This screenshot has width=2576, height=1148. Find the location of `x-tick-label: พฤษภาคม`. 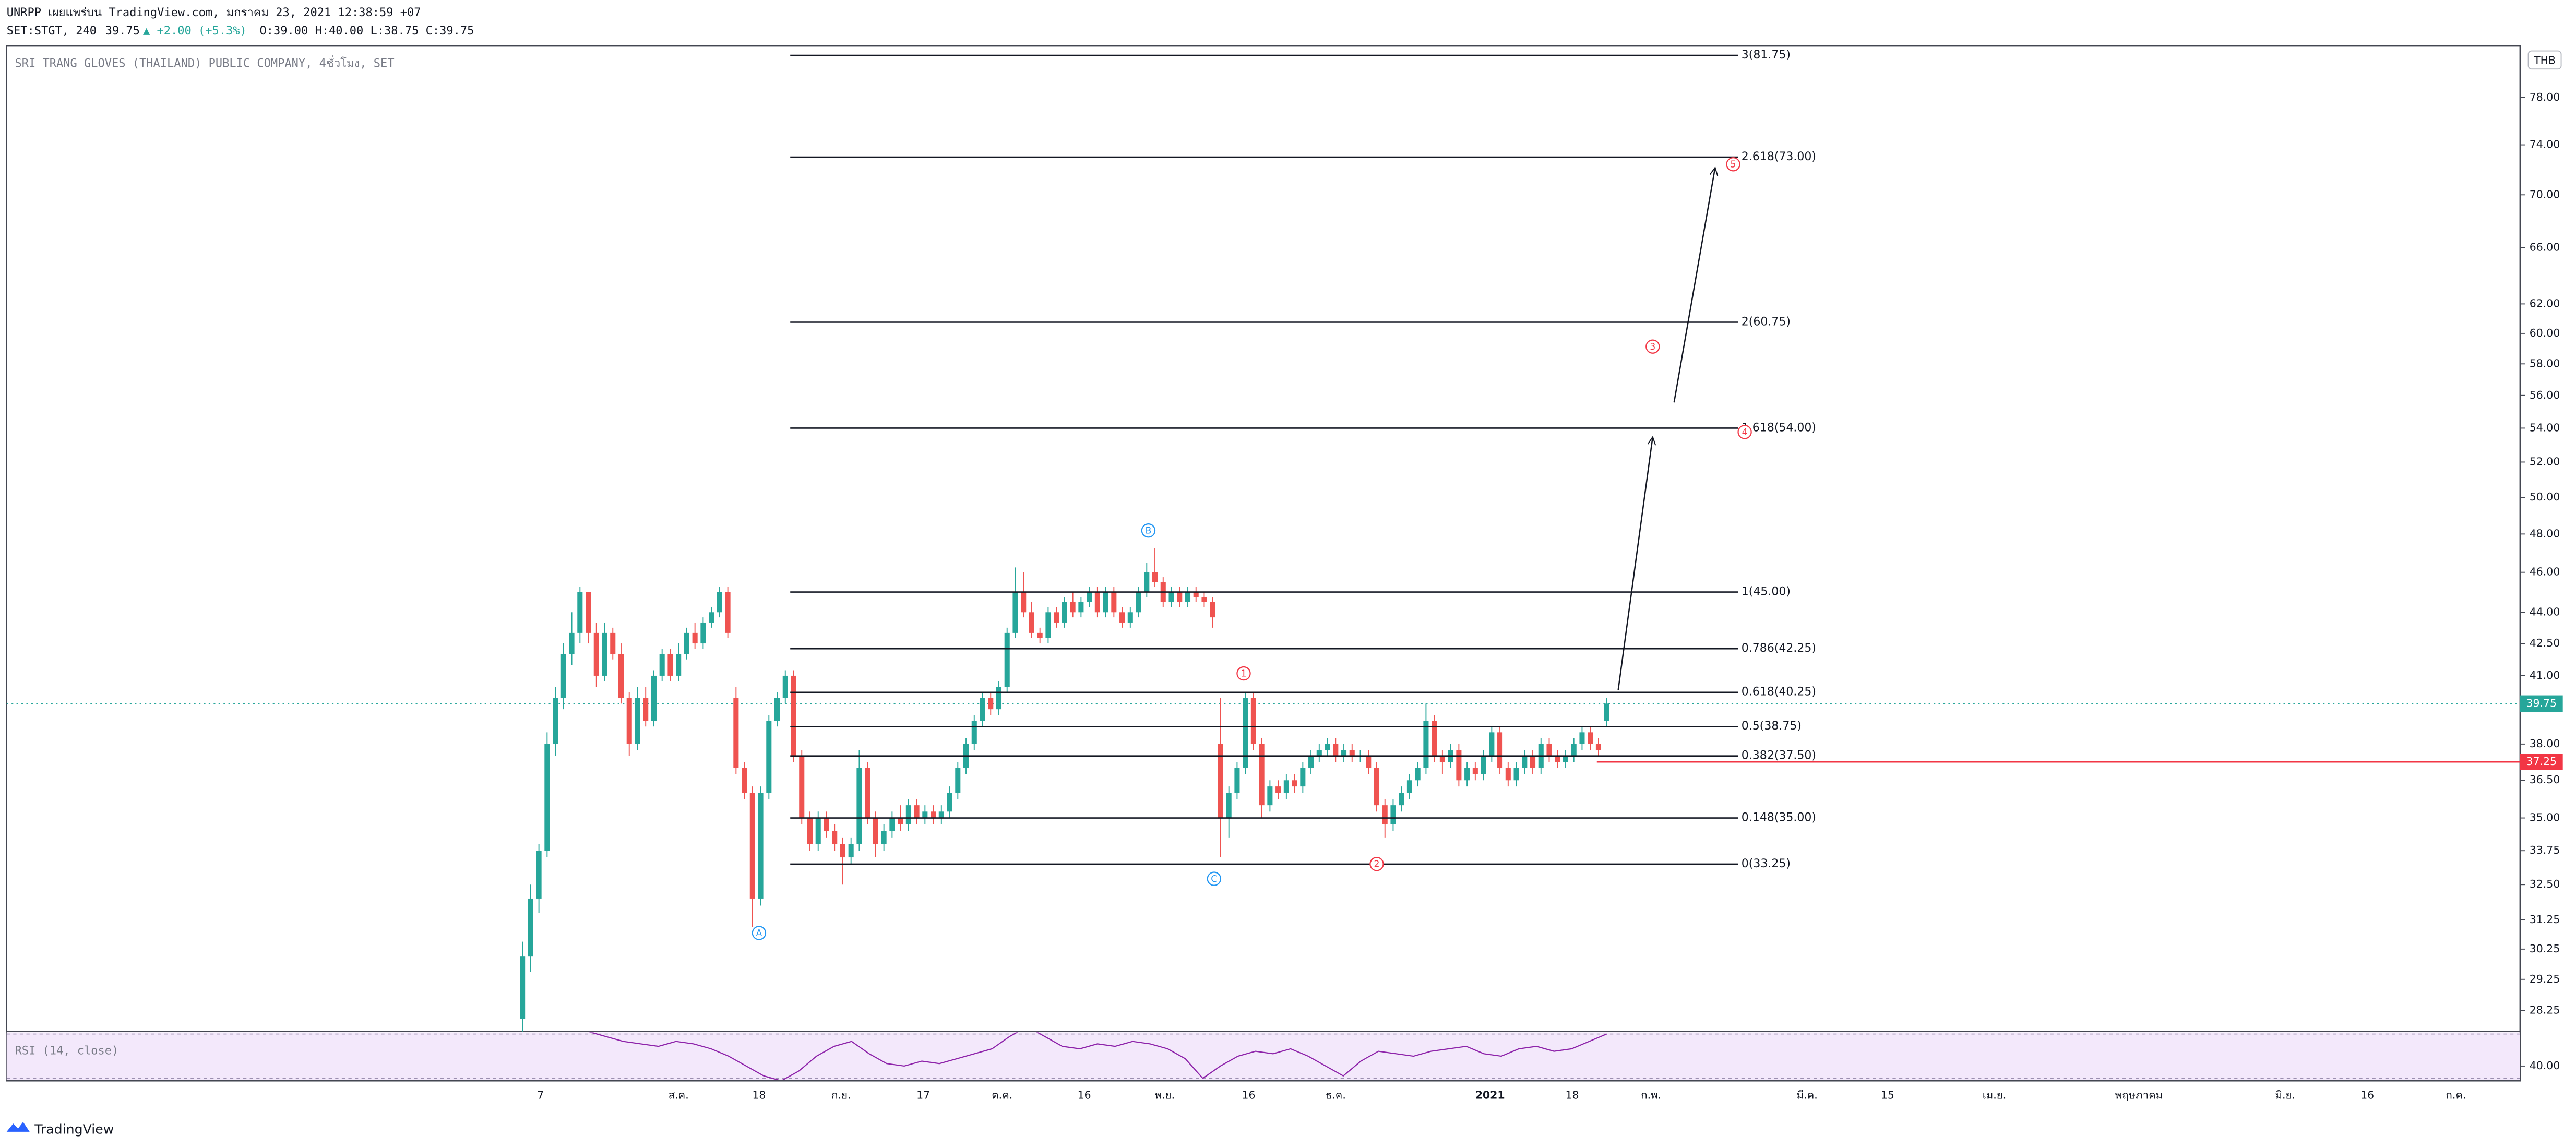

x-tick-label: พฤษภาคม is located at coordinates (2139, 1096).